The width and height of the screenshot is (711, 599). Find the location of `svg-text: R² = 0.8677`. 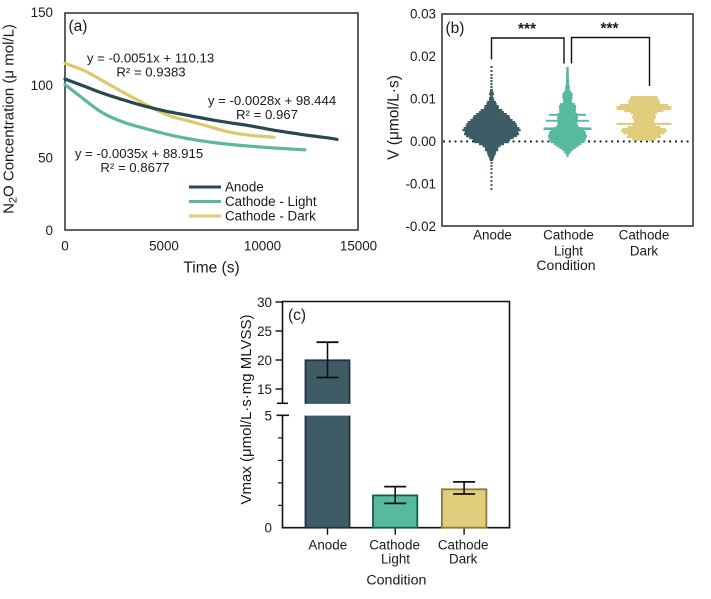

svg-text: R² = 0.8677 is located at coordinates (134, 167).